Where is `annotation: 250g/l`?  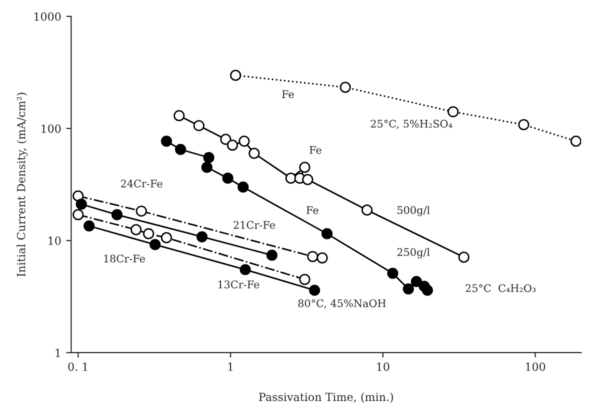
annotation: 250g/l is located at coordinates (413, 253).